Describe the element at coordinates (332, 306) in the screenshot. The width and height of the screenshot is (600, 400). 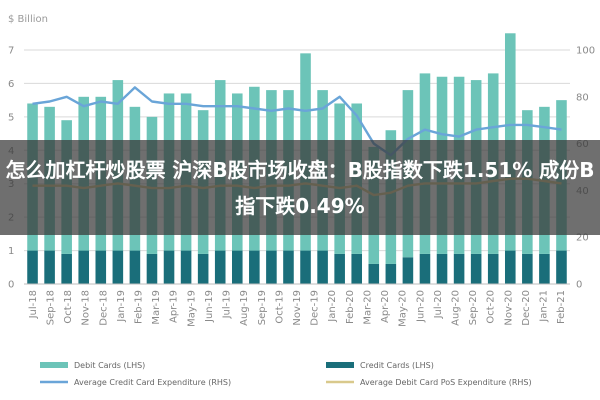
I see `x-tick-label: Jan-20` at that location.